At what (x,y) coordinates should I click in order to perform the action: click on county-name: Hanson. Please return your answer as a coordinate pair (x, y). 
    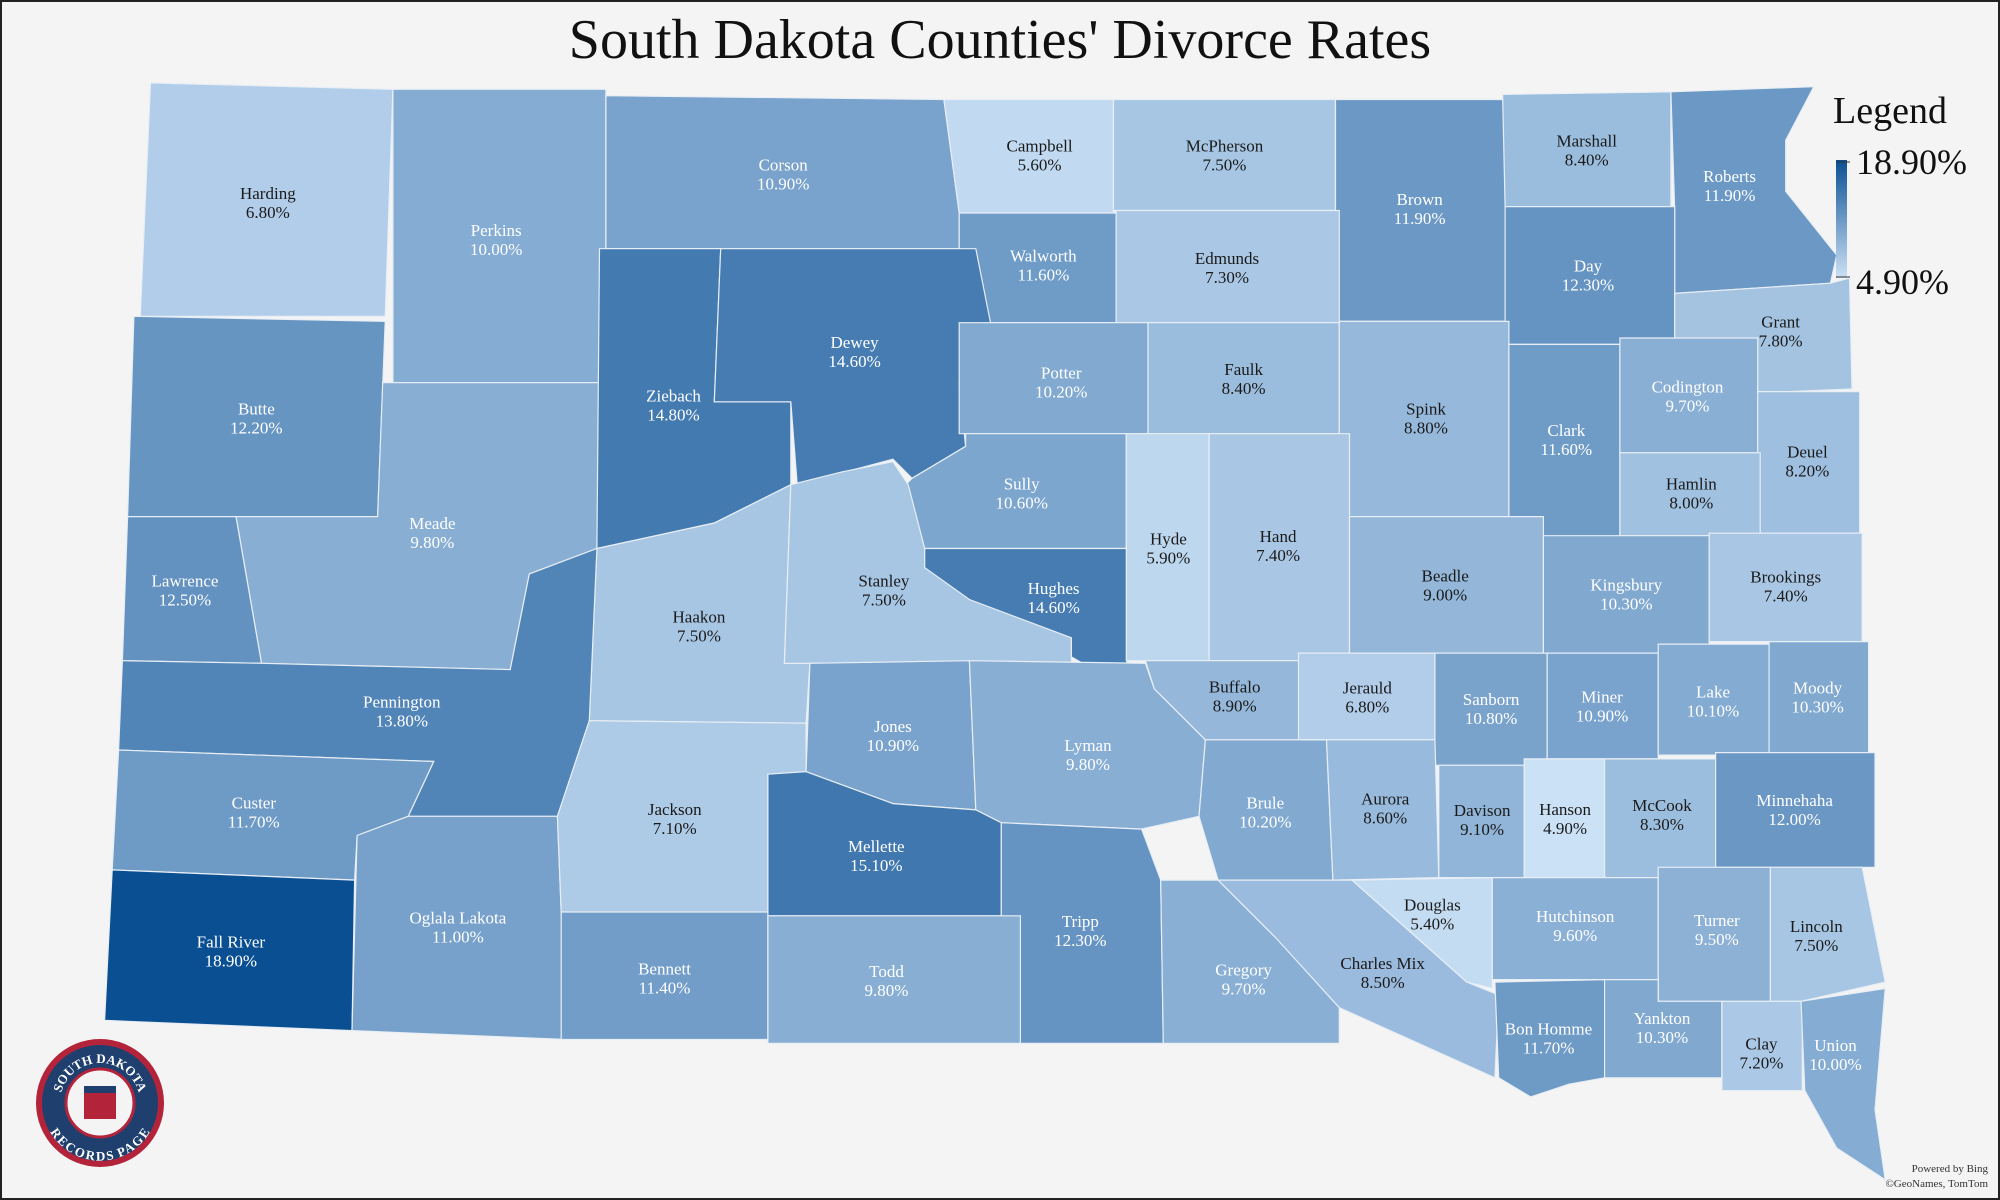
    Looking at the image, I should click on (1565, 809).